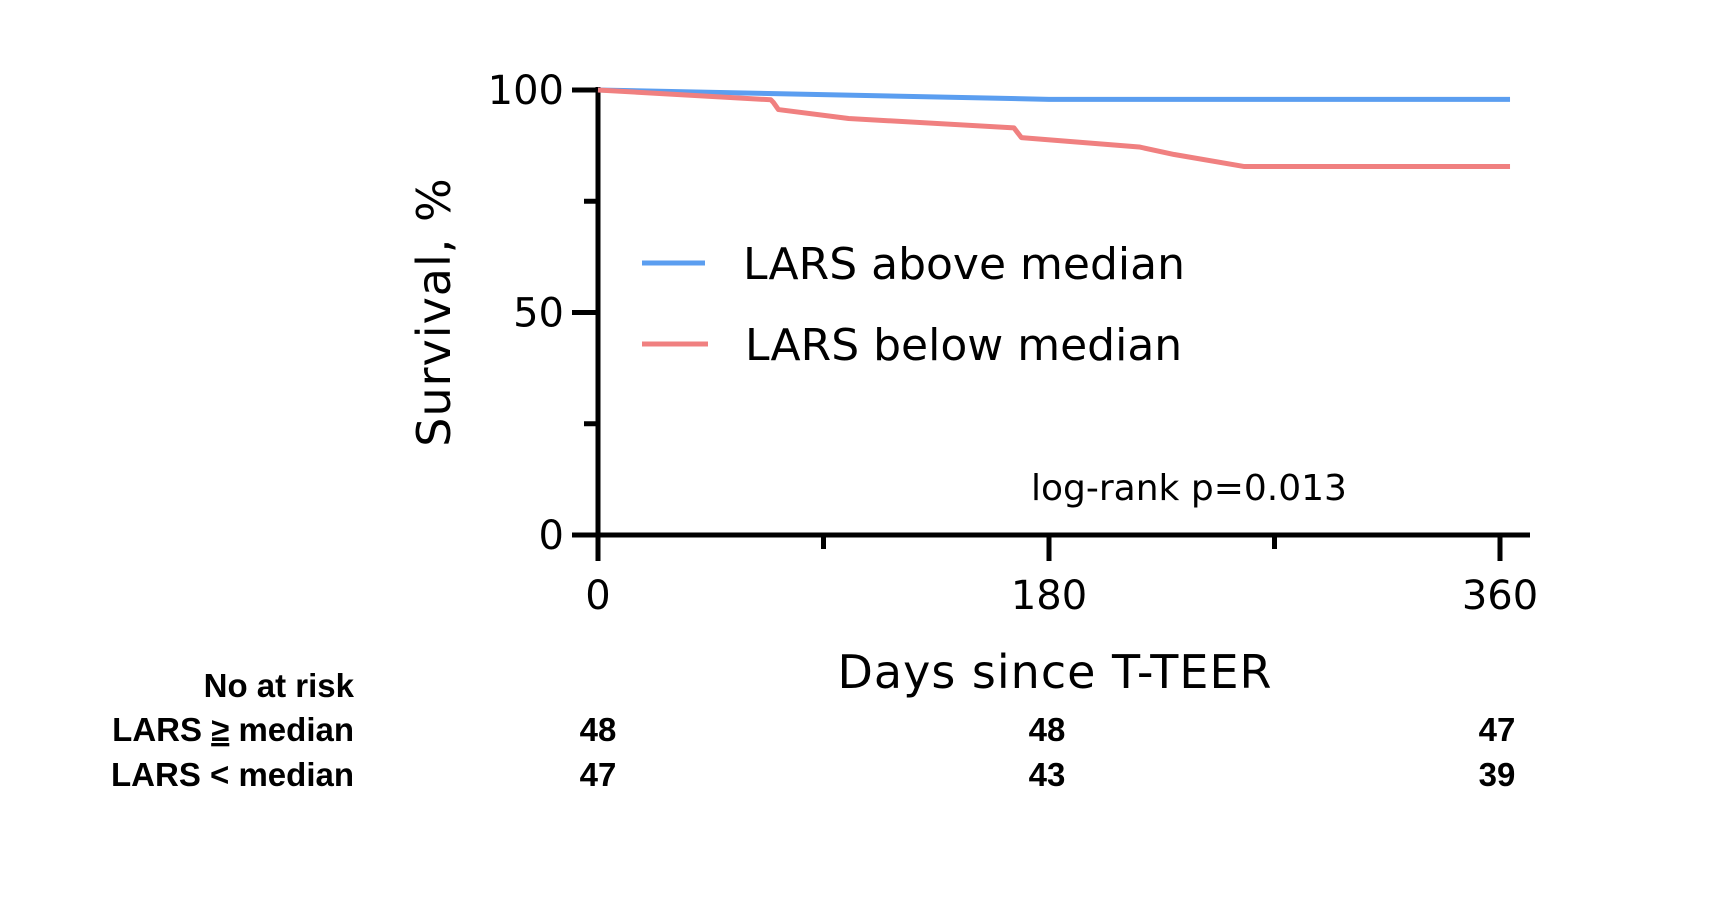 This screenshot has height=913, width=1725. What do you see at coordinates (1047, 729) in the screenshot?
I see `risk-value-above-180: 48` at bounding box center [1047, 729].